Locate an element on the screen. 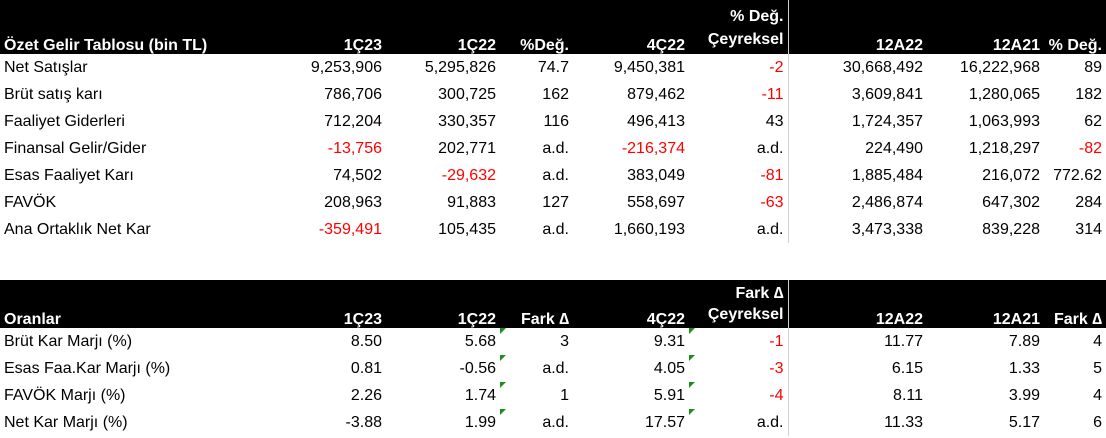  income-col-quarterly-label: Çeyreksel is located at coordinates (745, 40).